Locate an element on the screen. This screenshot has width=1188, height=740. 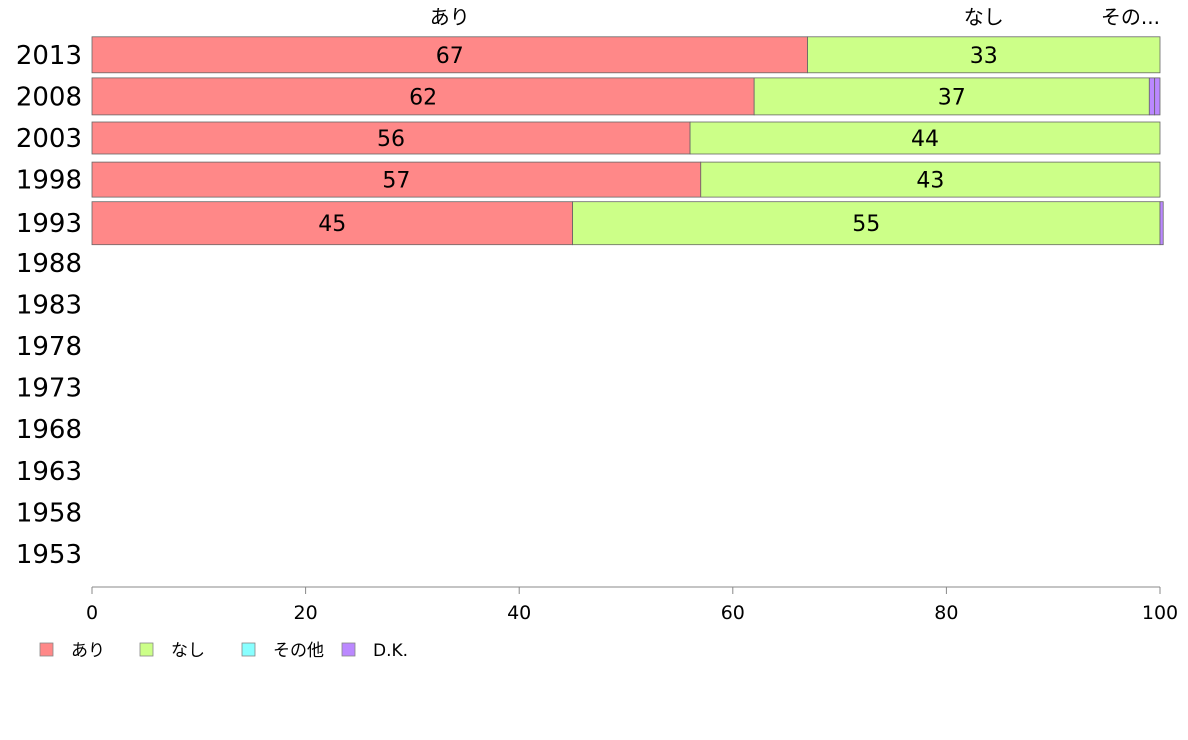
legend-label-3: D.K. is located at coordinates (390, 651).